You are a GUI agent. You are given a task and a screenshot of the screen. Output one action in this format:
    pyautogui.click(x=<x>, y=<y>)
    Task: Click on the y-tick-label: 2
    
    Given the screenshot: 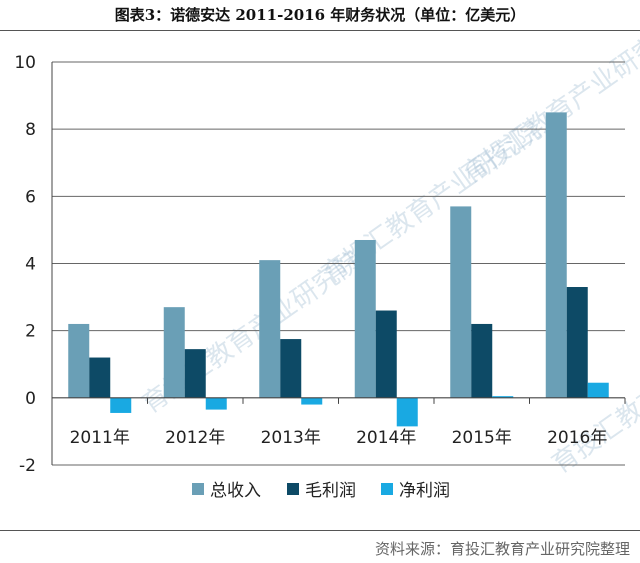 What is the action you would take?
    pyautogui.click(x=30, y=332)
    